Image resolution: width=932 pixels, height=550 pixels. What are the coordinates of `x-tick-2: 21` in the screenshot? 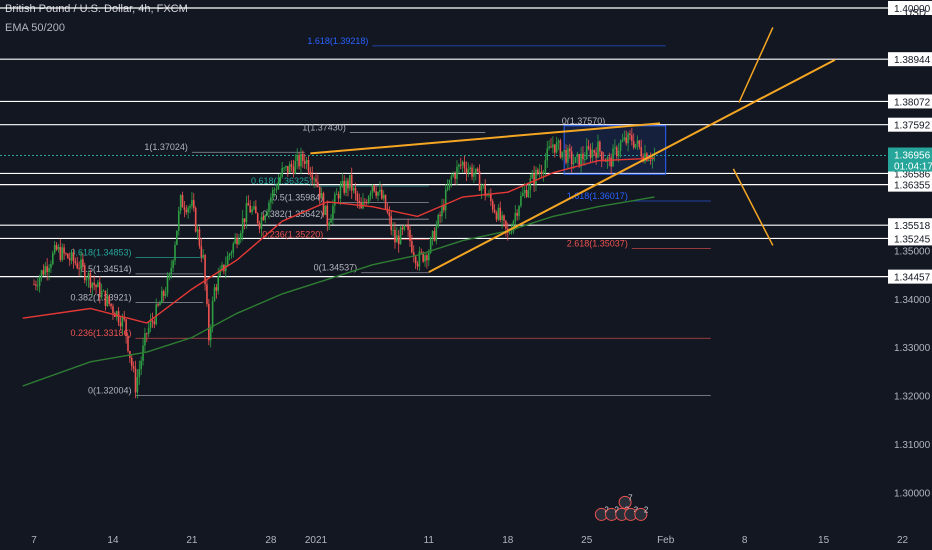 It's located at (192, 540).